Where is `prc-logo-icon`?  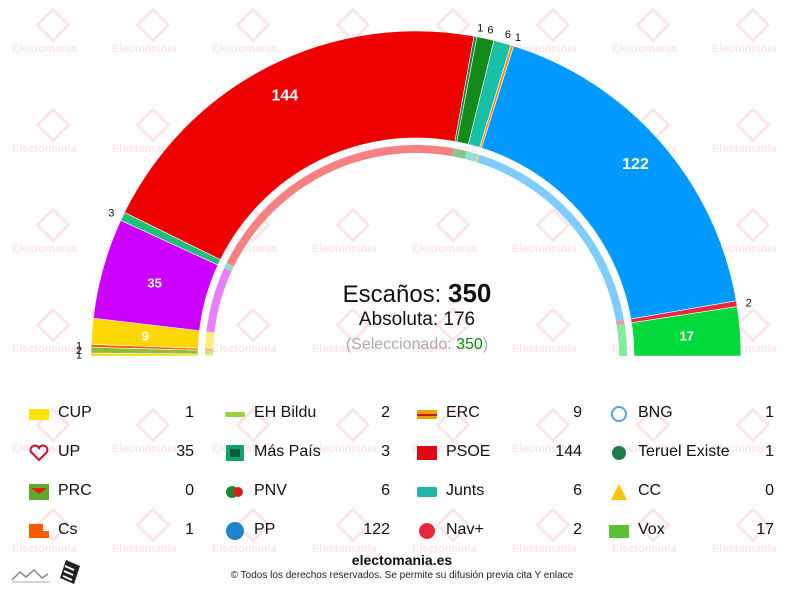
prc-logo-icon is located at coordinates (39, 492).